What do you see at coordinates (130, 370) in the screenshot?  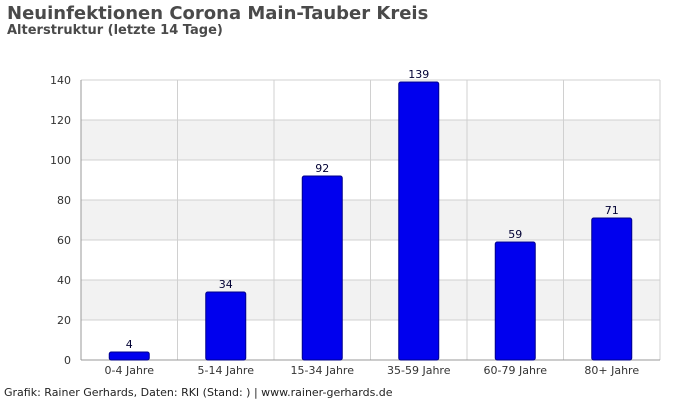 I see `x-tick-label: 0-4 Jahre` at bounding box center [130, 370].